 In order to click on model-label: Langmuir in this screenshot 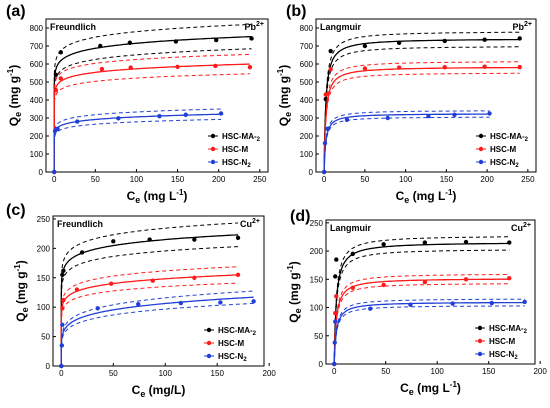, I will do `click(340, 27)`.